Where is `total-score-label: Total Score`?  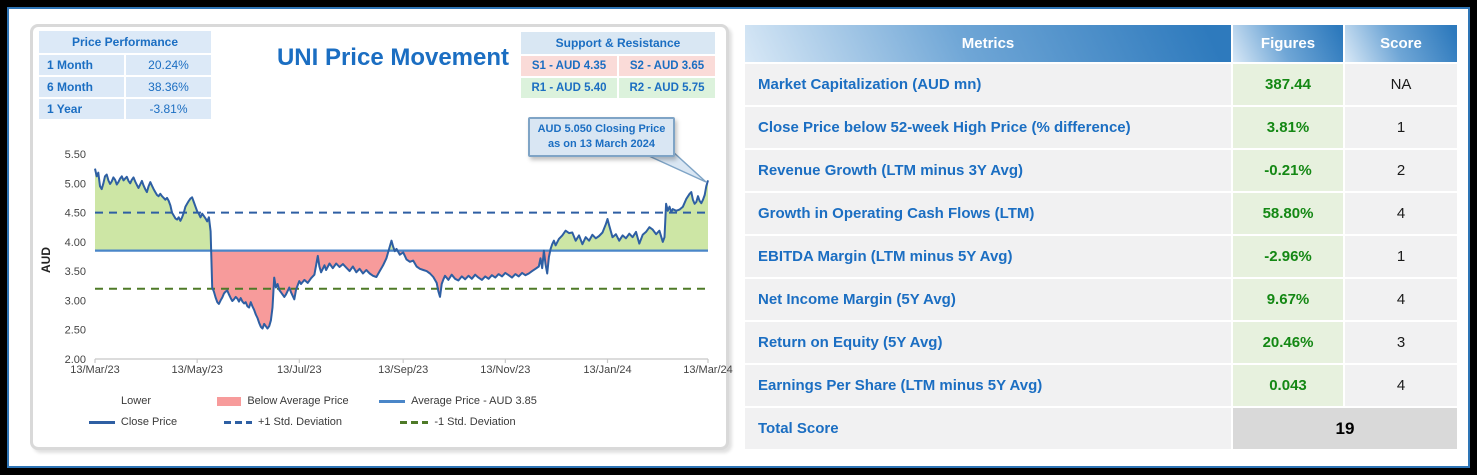 total-score-label: Total Score is located at coordinates (988, 428).